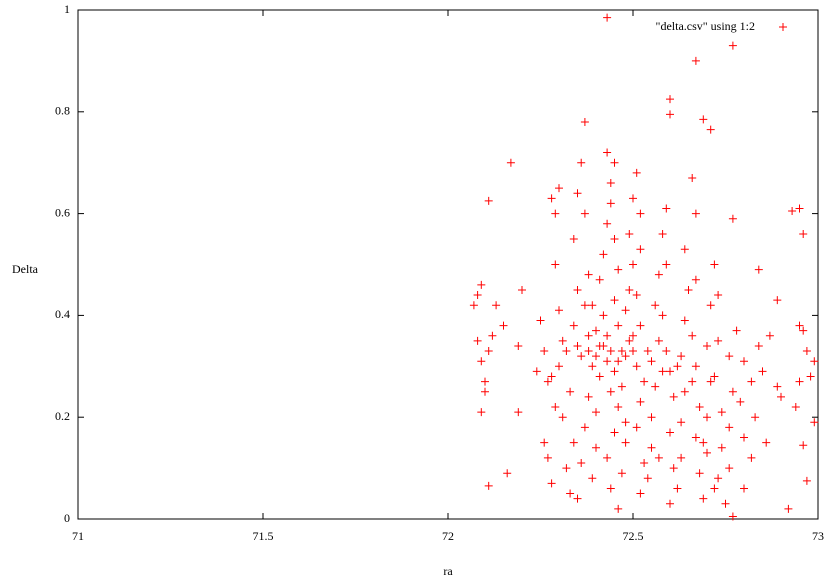  Describe the element at coordinates (67, 518) in the screenshot. I see `y-tick-label: 0` at that location.